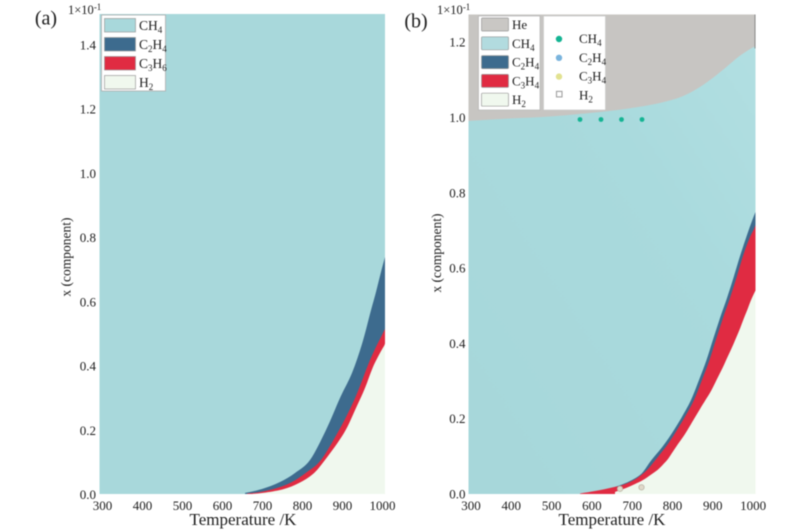 Image resolution: width=800 pixels, height=530 pixels. I want to click on svg-text: (b), so click(415, 22).